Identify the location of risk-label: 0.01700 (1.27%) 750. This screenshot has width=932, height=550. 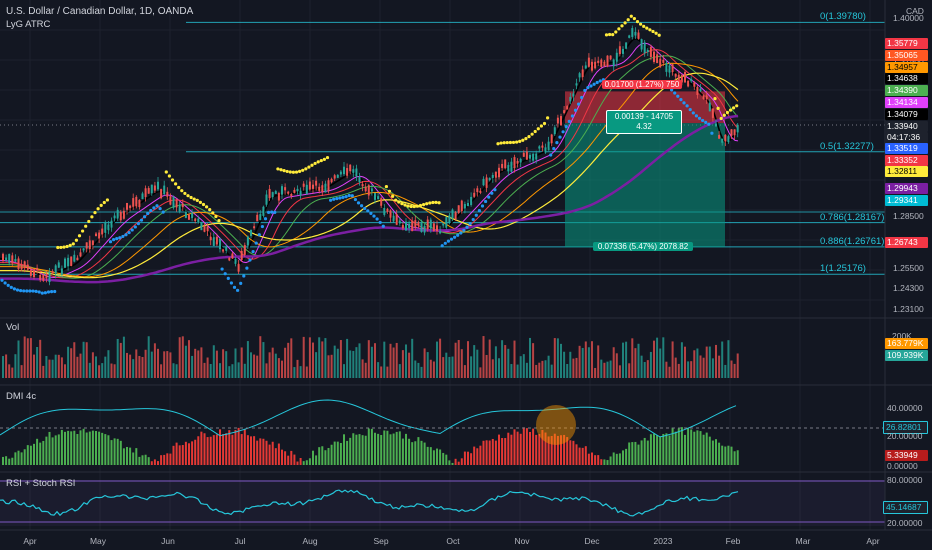
(642, 84).